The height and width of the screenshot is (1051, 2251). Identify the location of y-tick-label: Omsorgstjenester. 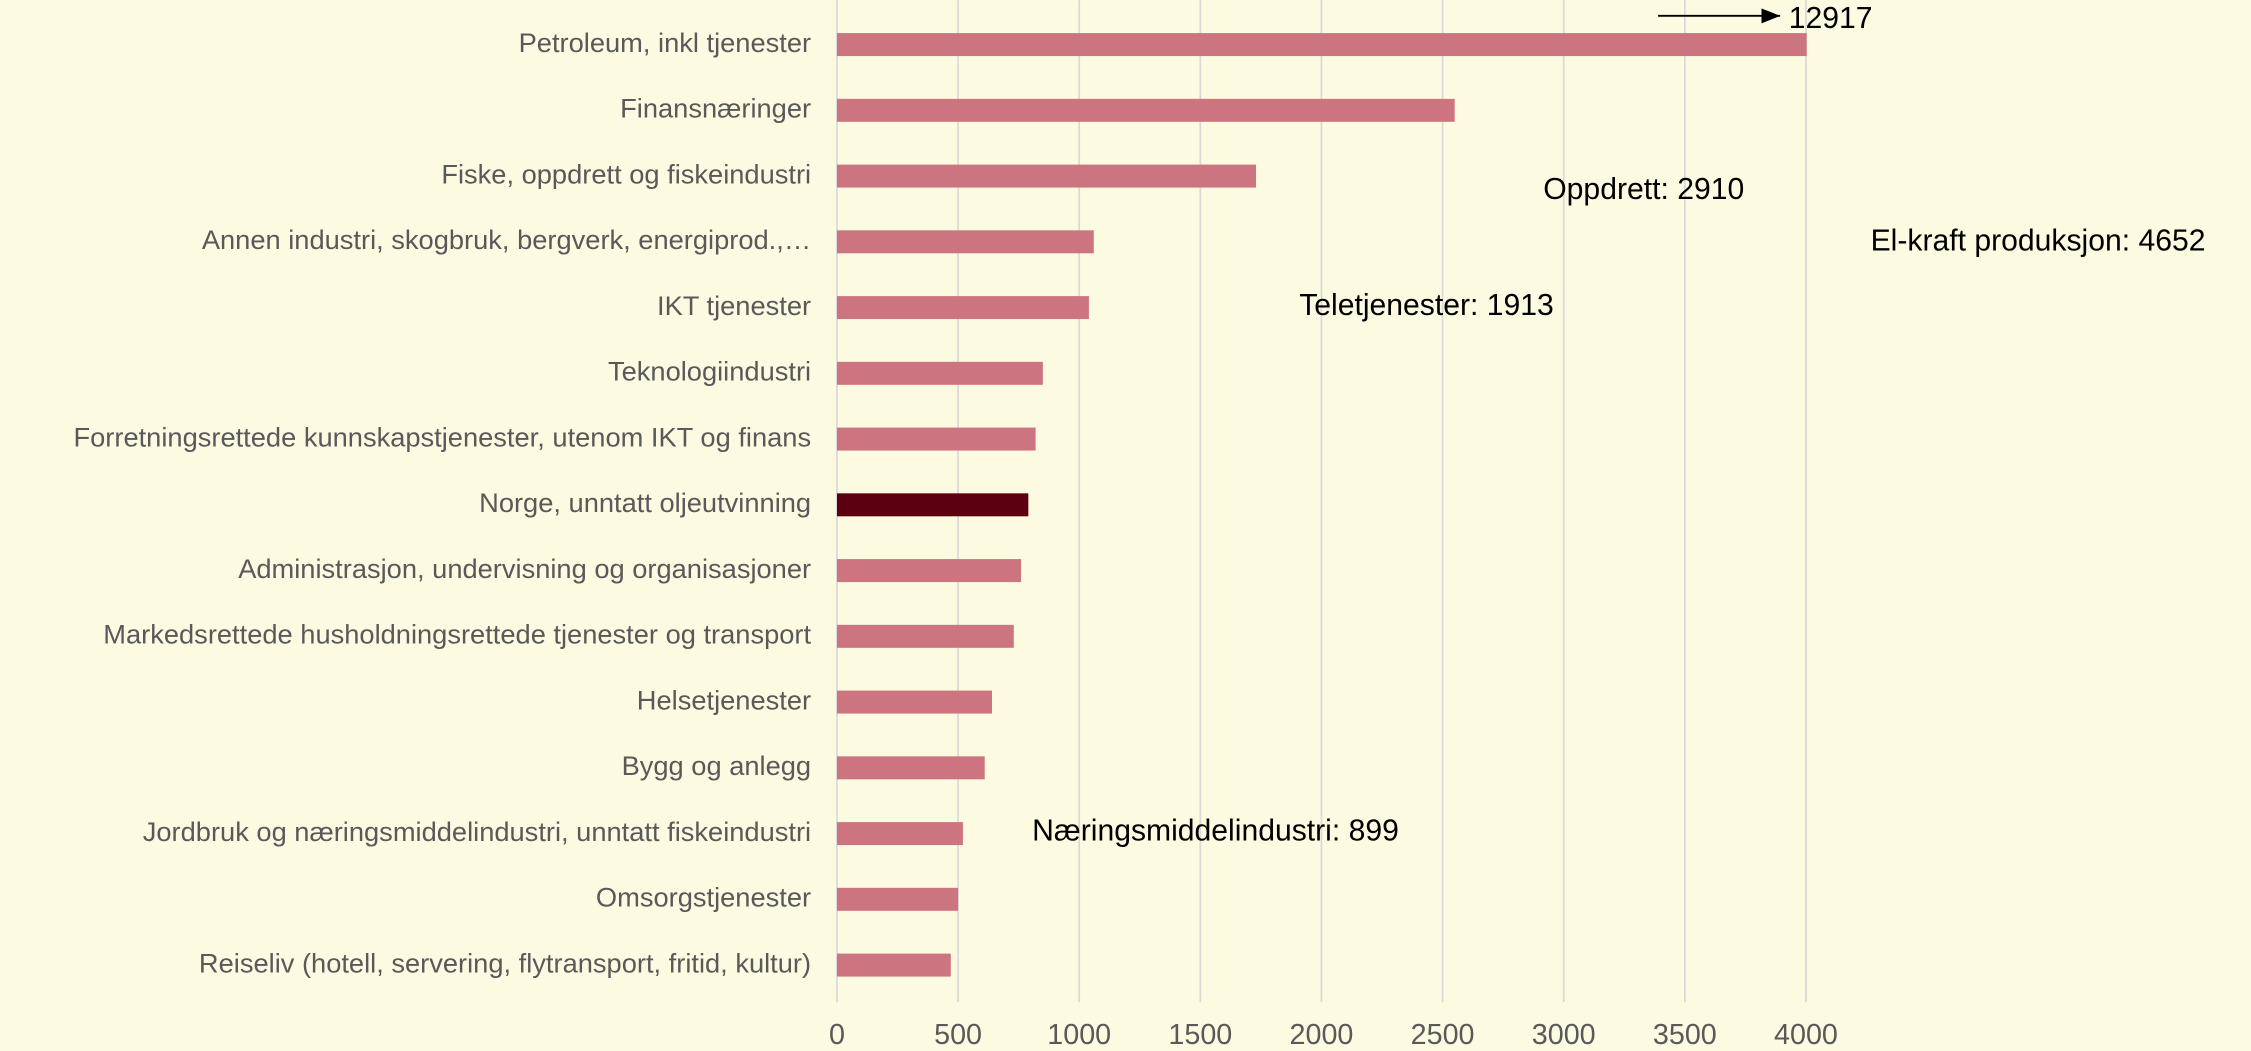
(703, 897).